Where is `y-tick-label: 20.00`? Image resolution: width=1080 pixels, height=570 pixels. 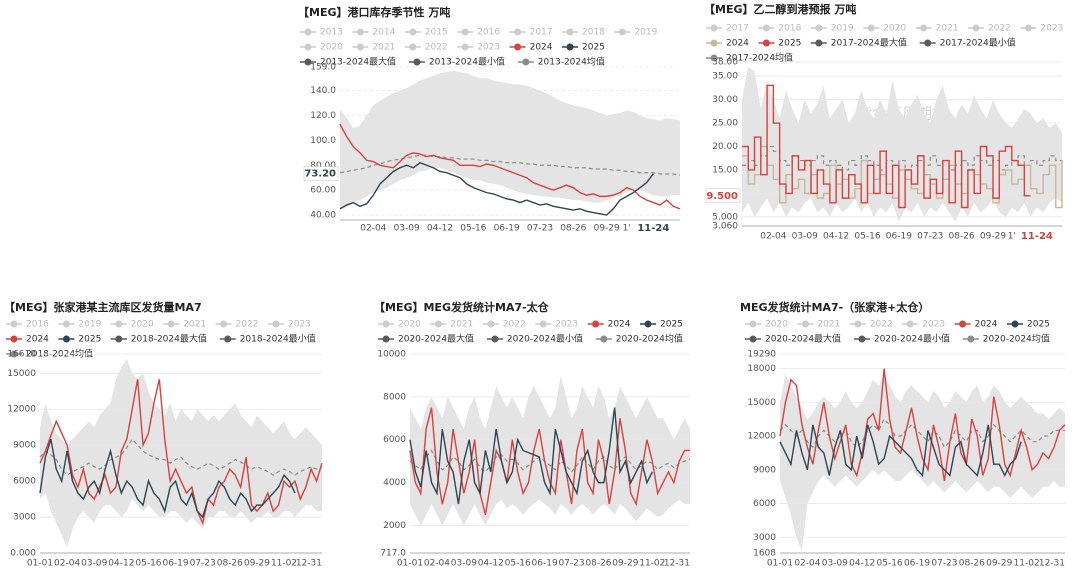 y-tick-label: 20.00 is located at coordinates (725, 147).